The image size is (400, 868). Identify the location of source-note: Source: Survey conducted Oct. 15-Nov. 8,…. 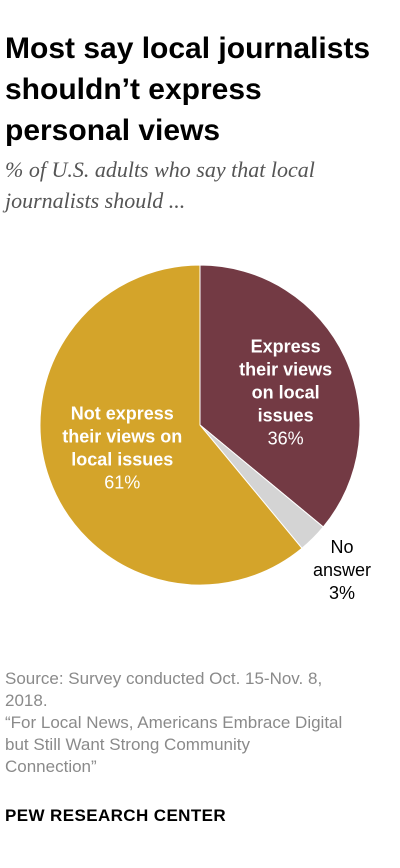
(201, 690).